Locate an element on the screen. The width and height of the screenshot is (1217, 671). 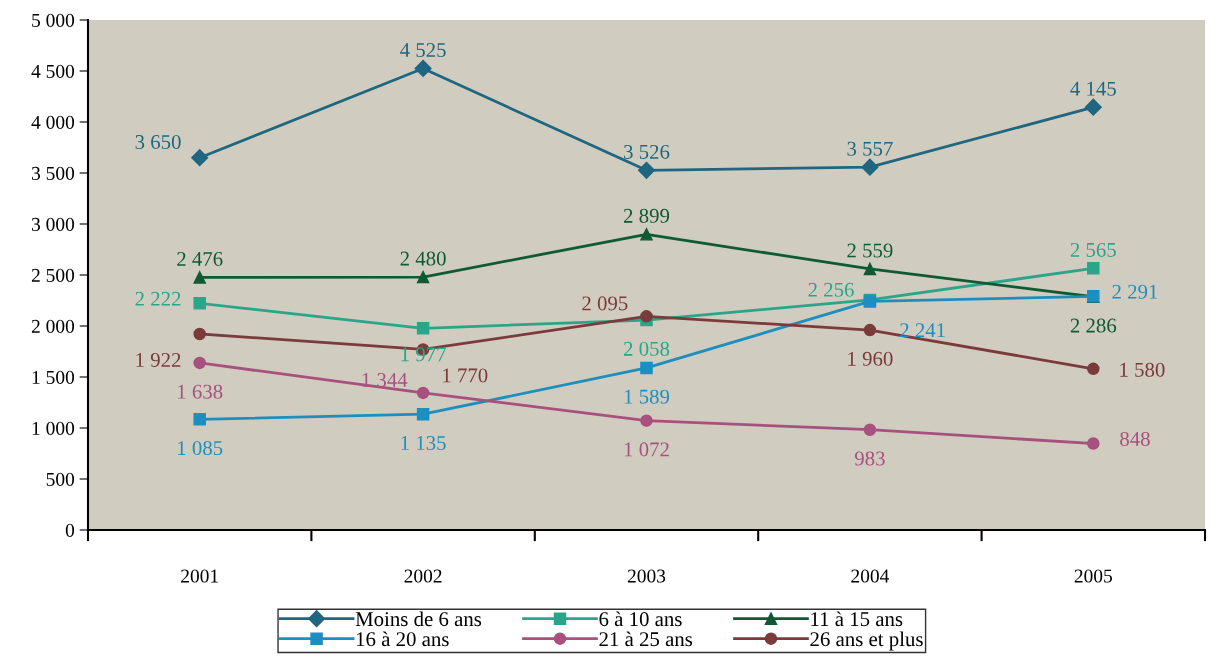
data-label: 2 899 is located at coordinates (646, 215).